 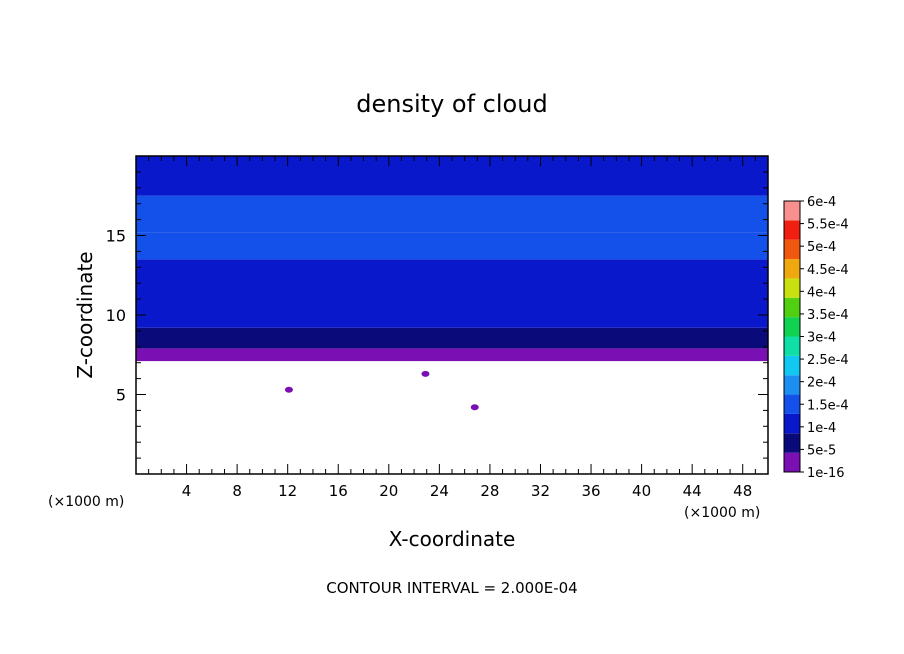 What do you see at coordinates (116, 315) in the screenshot?
I see `y-tick-label: 10` at bounding box center [116, 315].